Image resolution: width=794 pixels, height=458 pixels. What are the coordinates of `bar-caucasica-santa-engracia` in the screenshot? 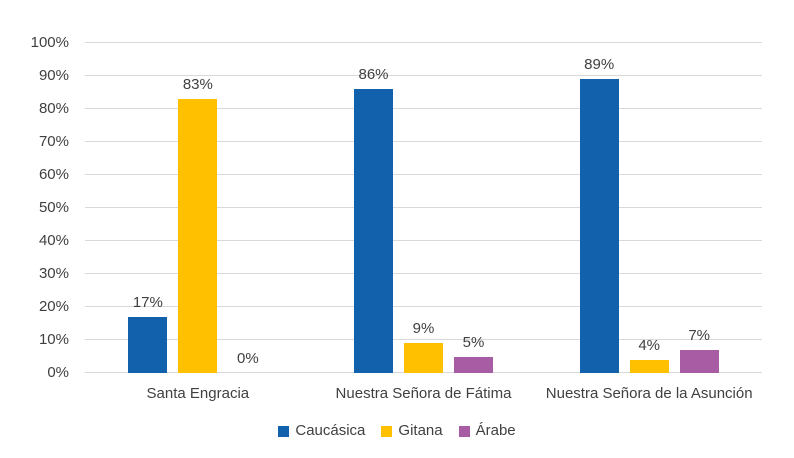 It's located at (148, 344).